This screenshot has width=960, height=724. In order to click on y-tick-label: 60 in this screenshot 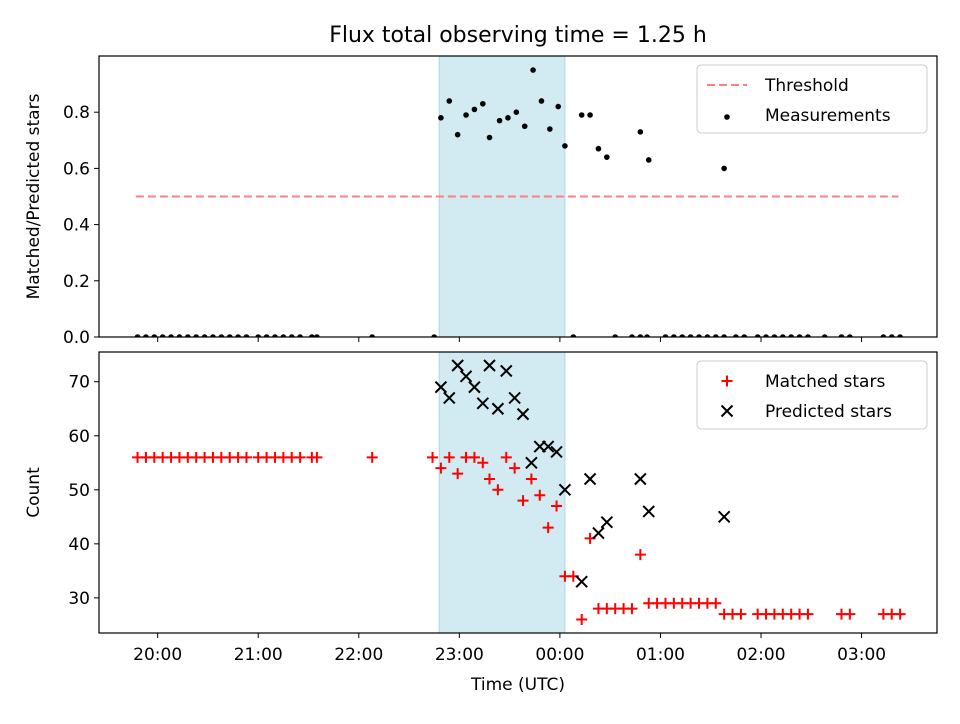, I will do `click(79, 437)`.